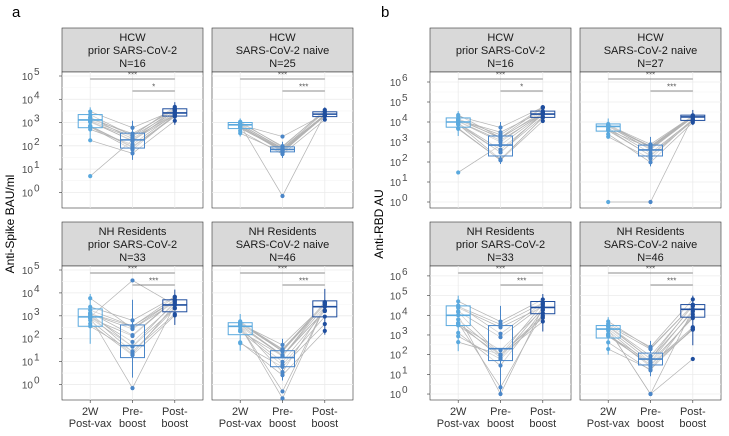  What do you see at coordinates (405, 198) in the screenshot?
I see `y-tick-exponent: 0` at bounding box center [405, 198].